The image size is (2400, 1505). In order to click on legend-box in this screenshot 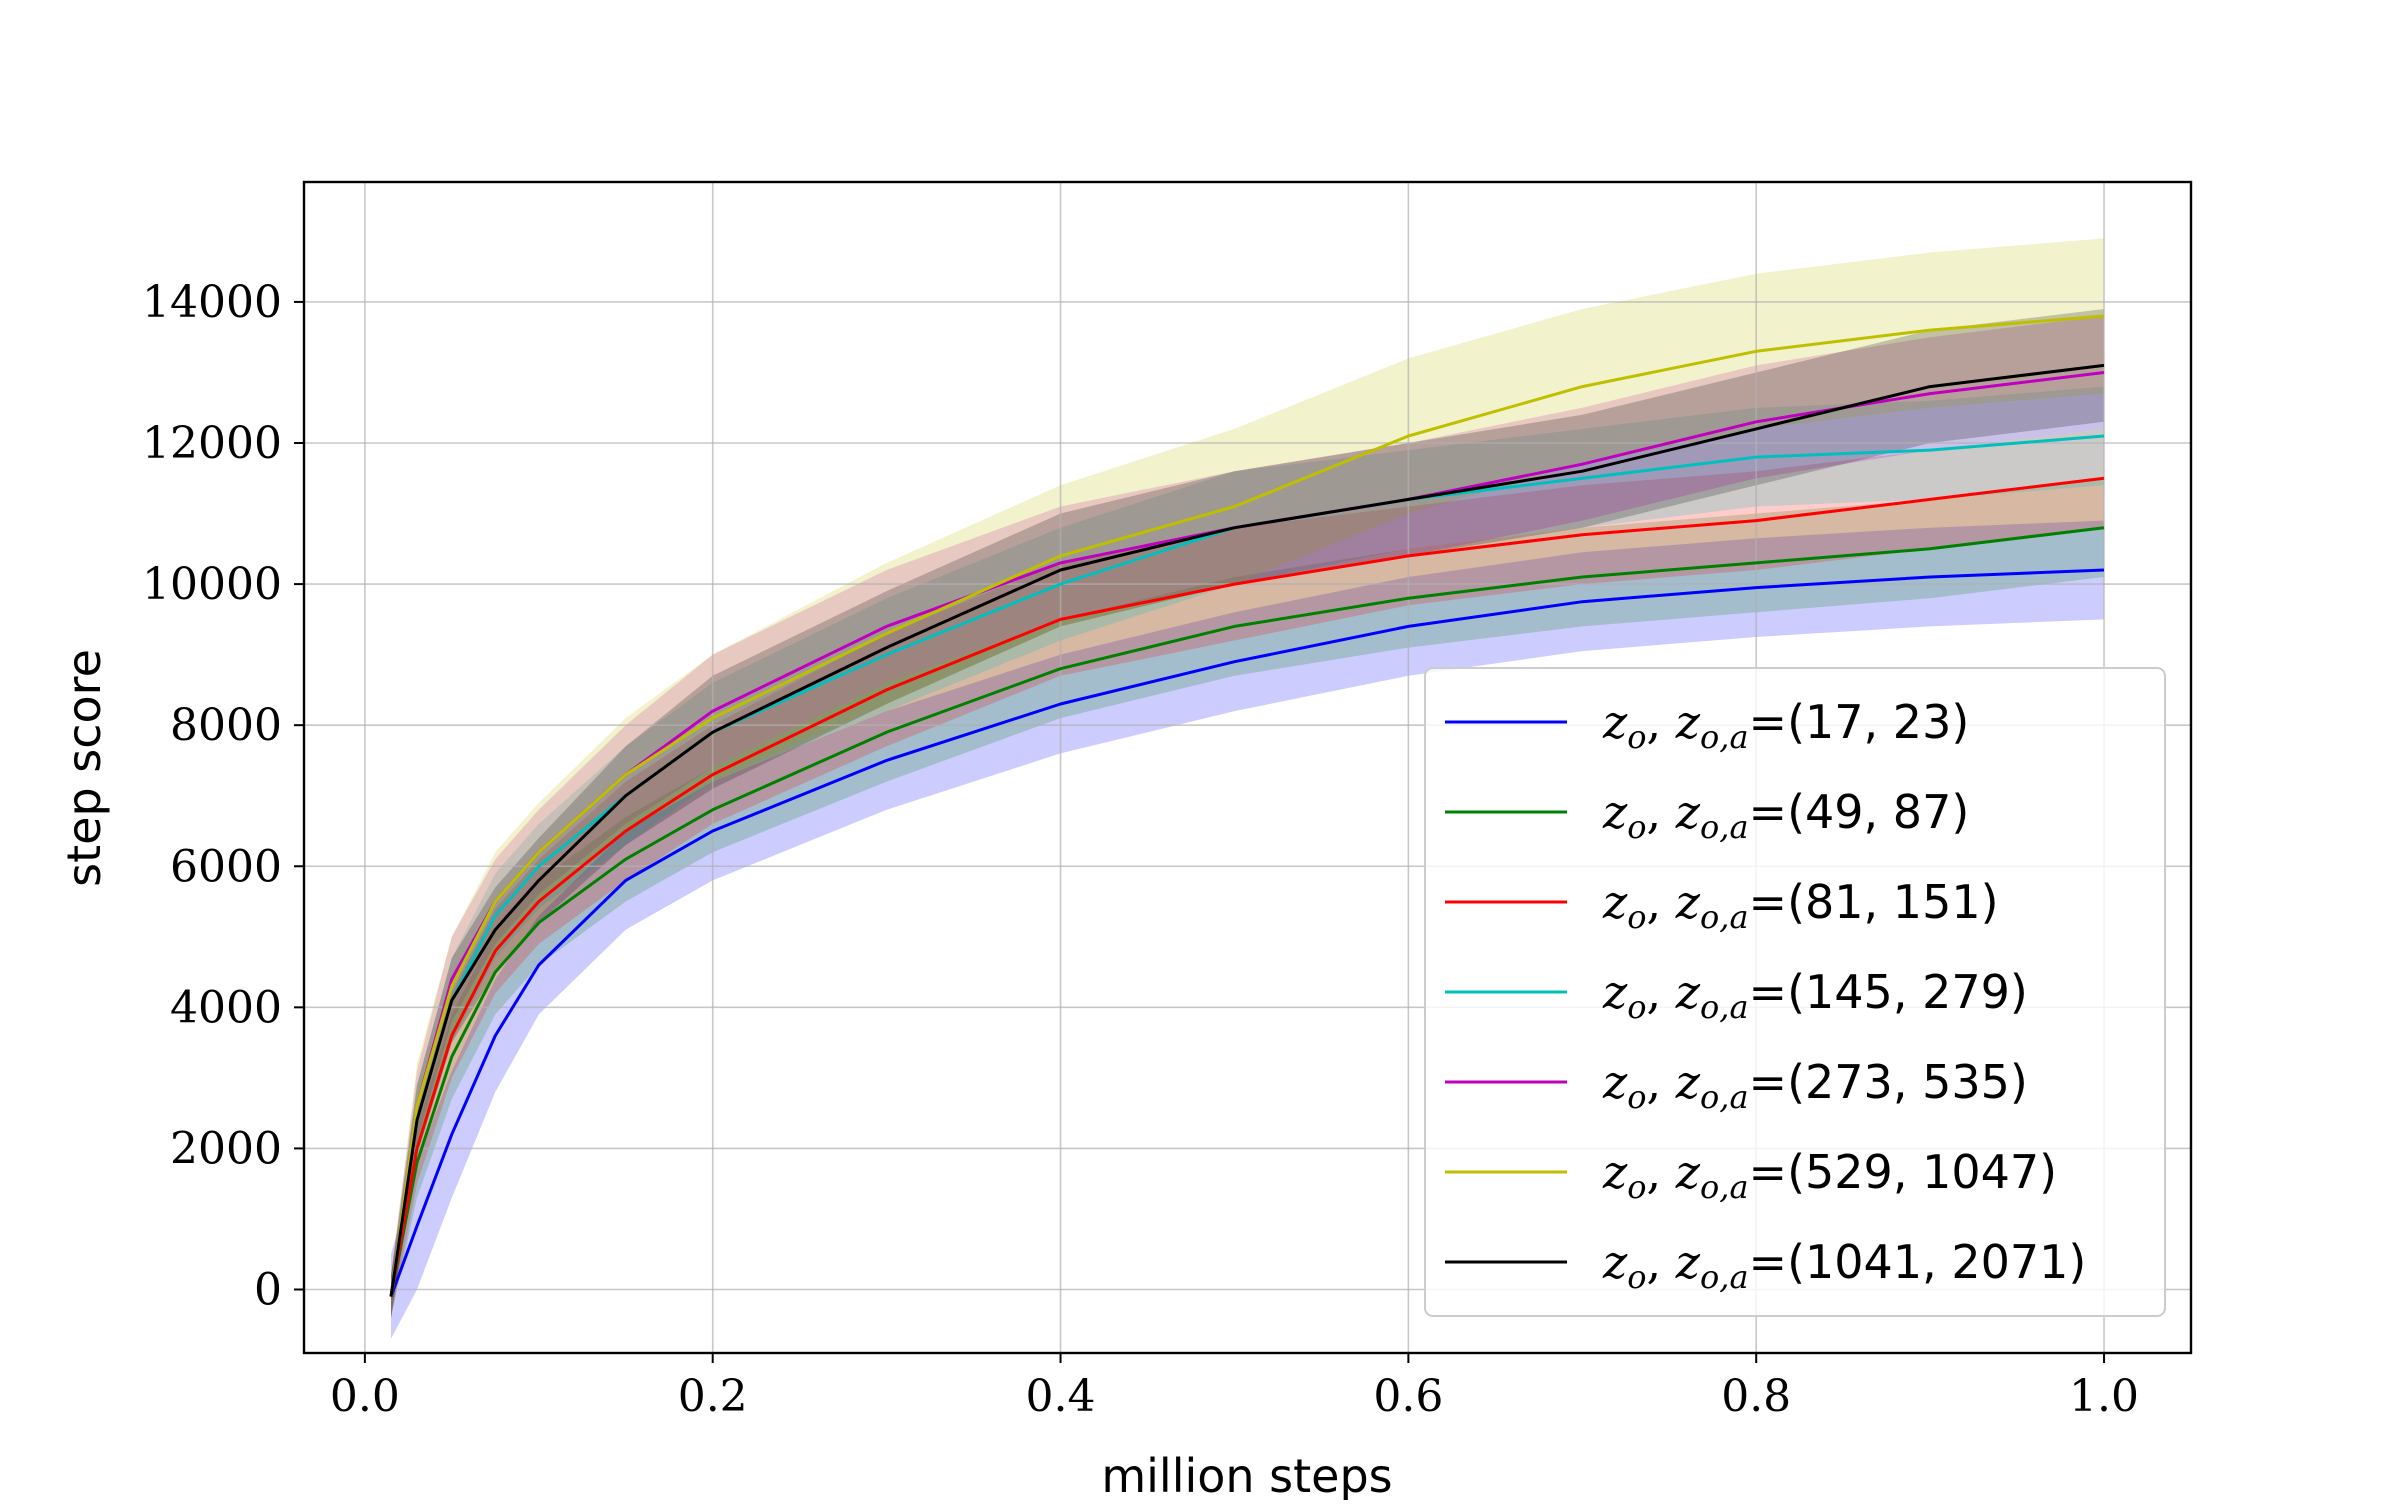, I will do `click(1795, 992)`.